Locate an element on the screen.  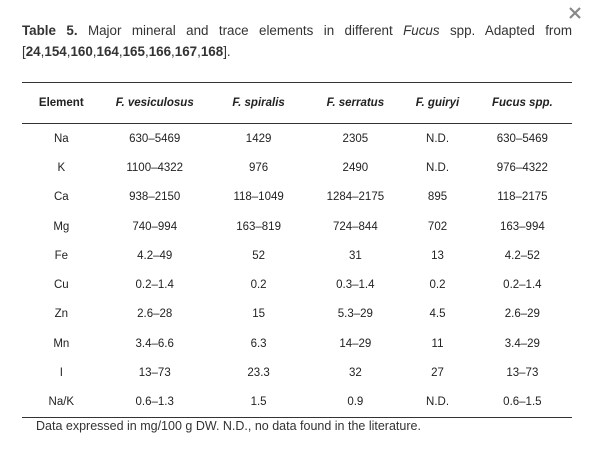
table-cell: 0.3–1.4 is located at coordinates (355, 285).